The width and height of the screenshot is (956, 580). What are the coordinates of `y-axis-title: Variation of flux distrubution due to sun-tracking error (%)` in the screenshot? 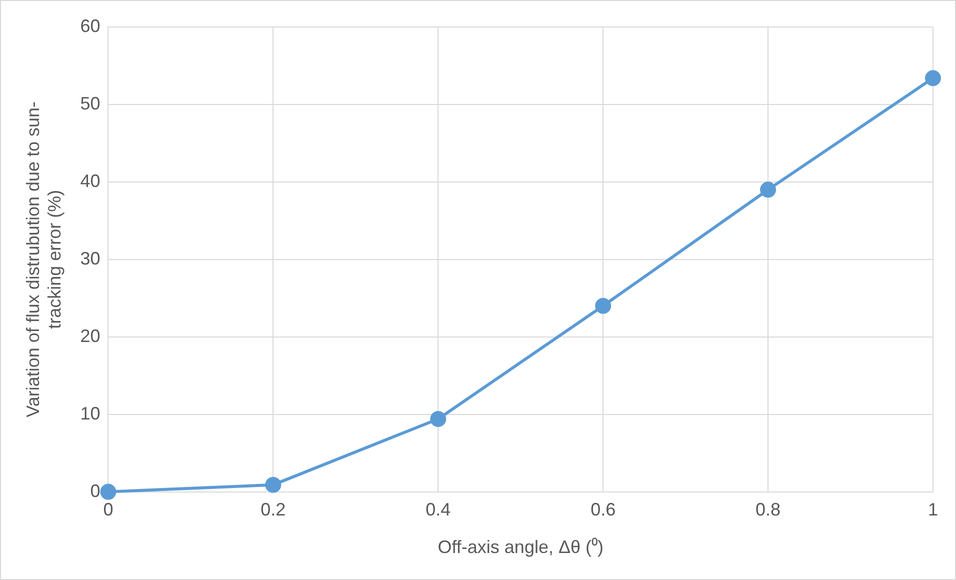 It's located at (43, 259).